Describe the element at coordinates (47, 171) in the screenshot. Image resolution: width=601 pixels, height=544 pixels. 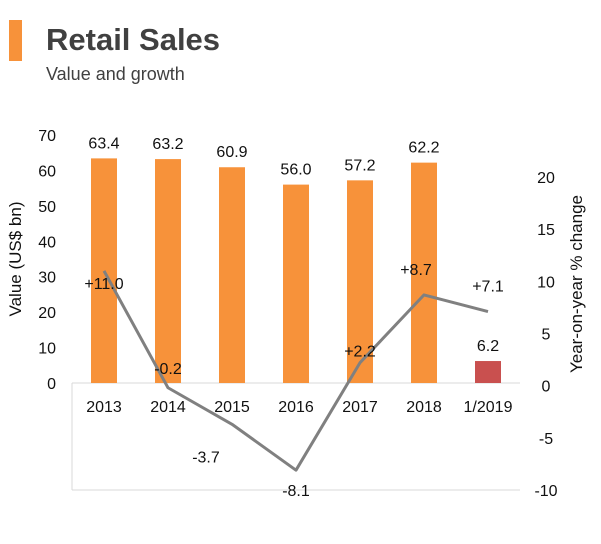
I see `y-tick-label: 60` at that location.